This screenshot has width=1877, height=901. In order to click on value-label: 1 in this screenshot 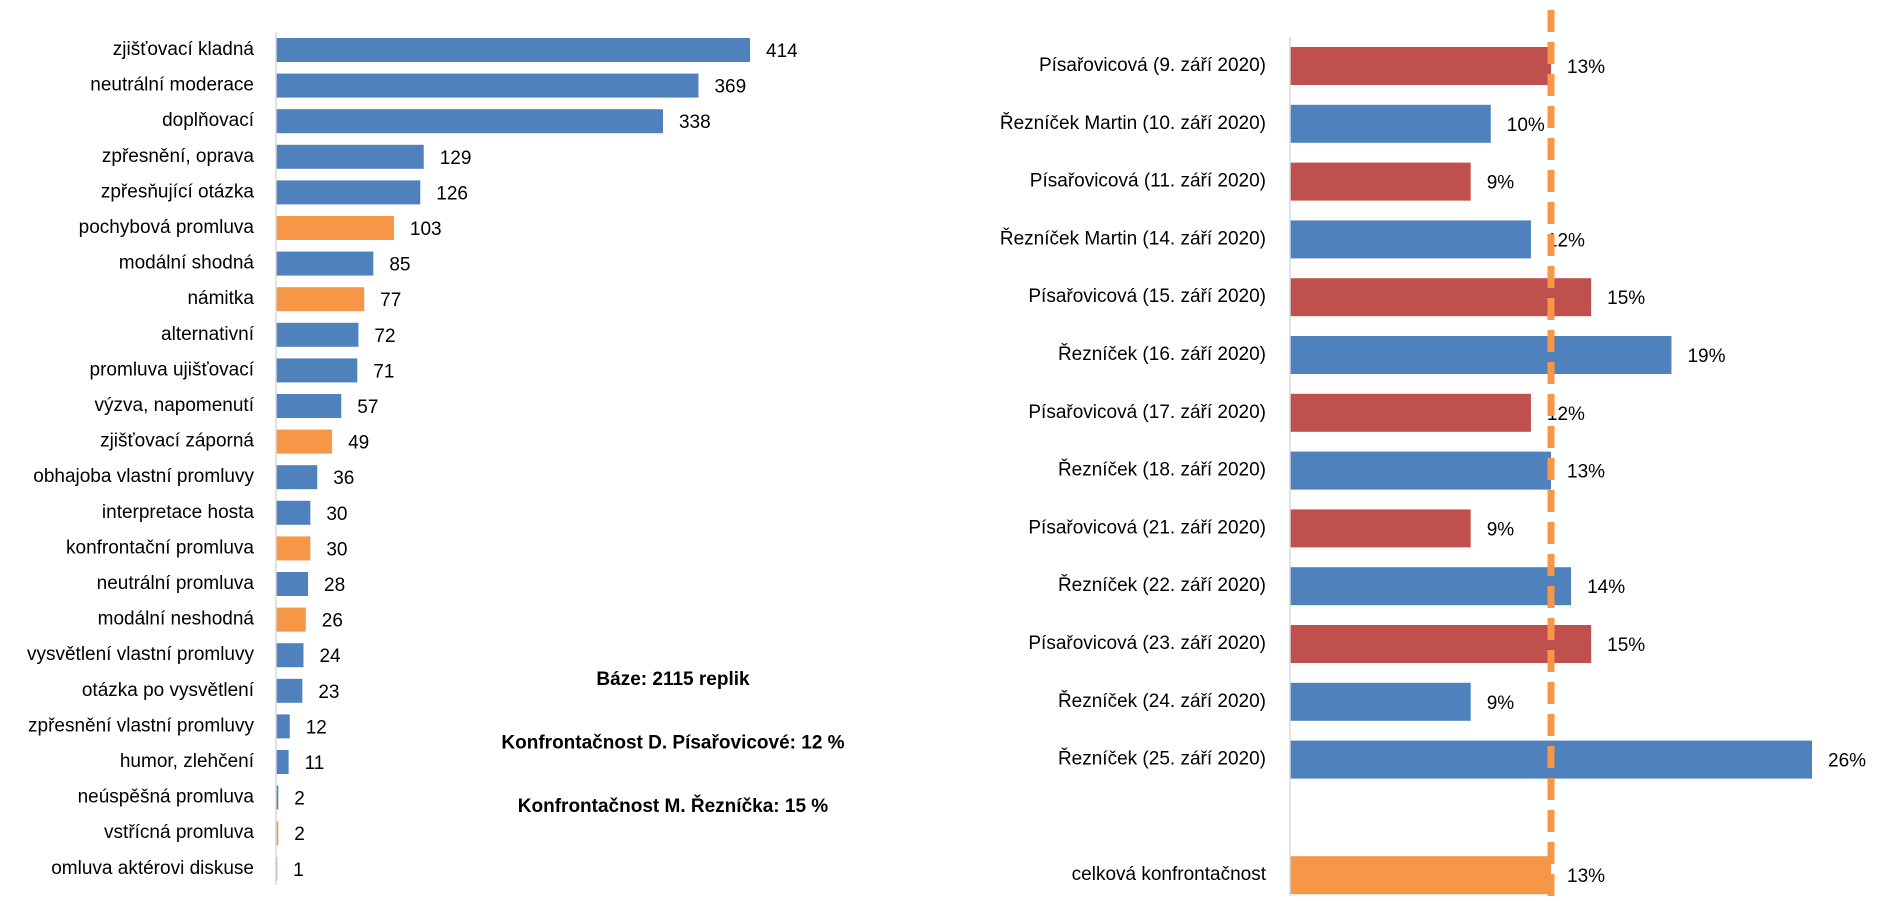, I will do `click(298, 870)`.